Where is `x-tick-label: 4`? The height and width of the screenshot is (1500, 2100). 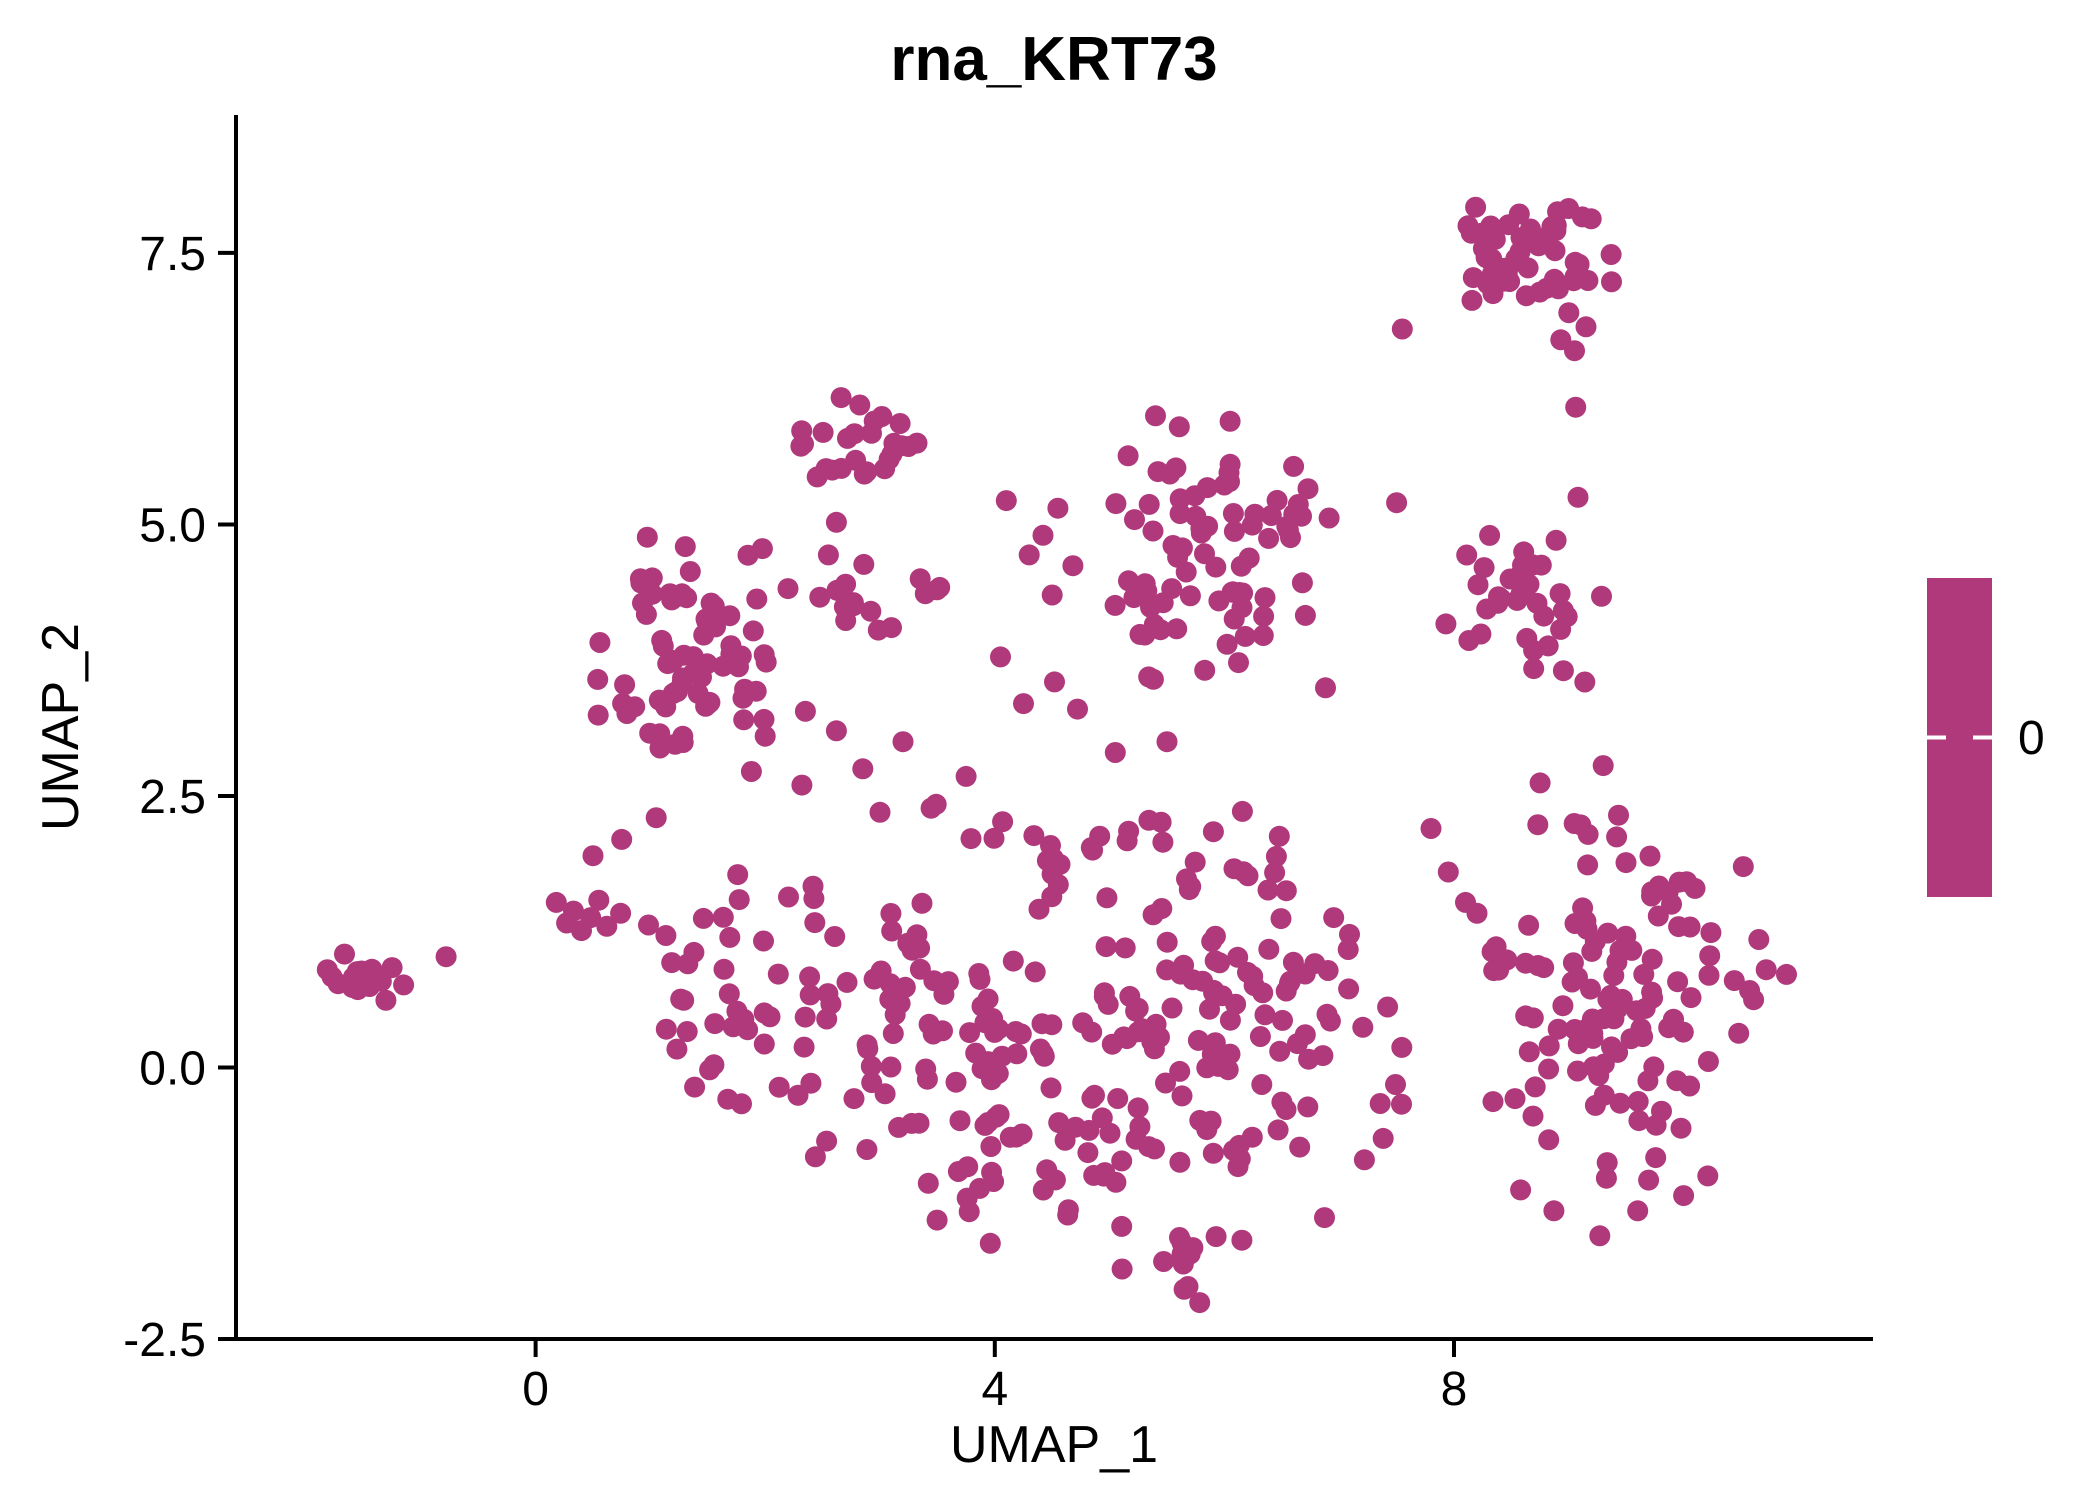
x-tick-label: 4 is located at coordinates (994, 1389).